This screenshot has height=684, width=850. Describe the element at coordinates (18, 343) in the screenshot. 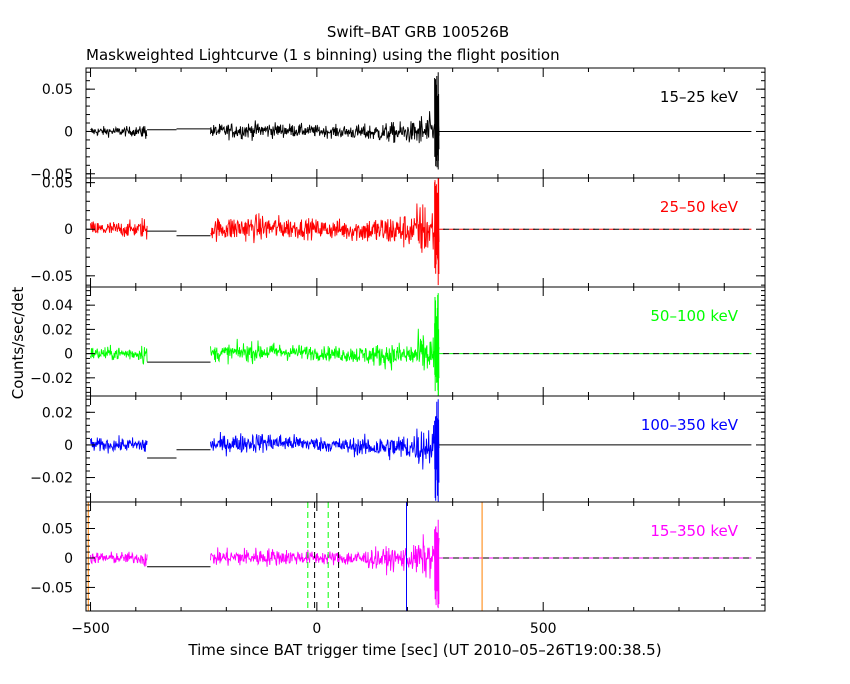

I see `y-axis-label: Counts/sec/det` at that location.